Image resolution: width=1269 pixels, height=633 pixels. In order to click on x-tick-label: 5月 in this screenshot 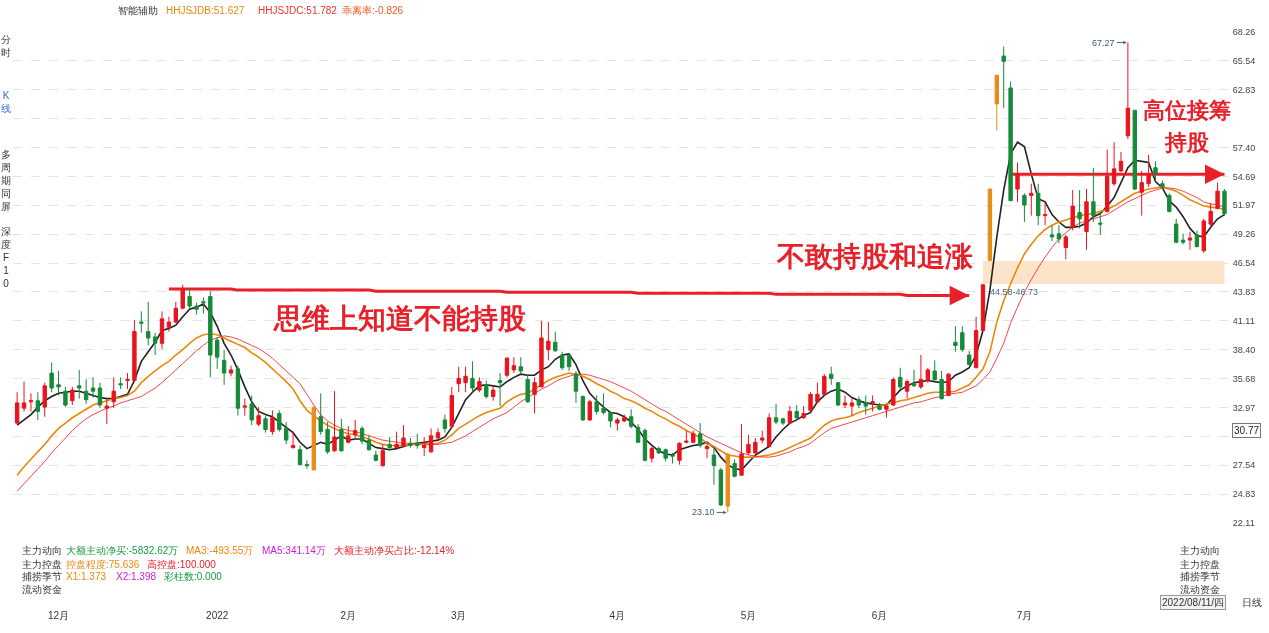, I will do `click(748, 615)`.